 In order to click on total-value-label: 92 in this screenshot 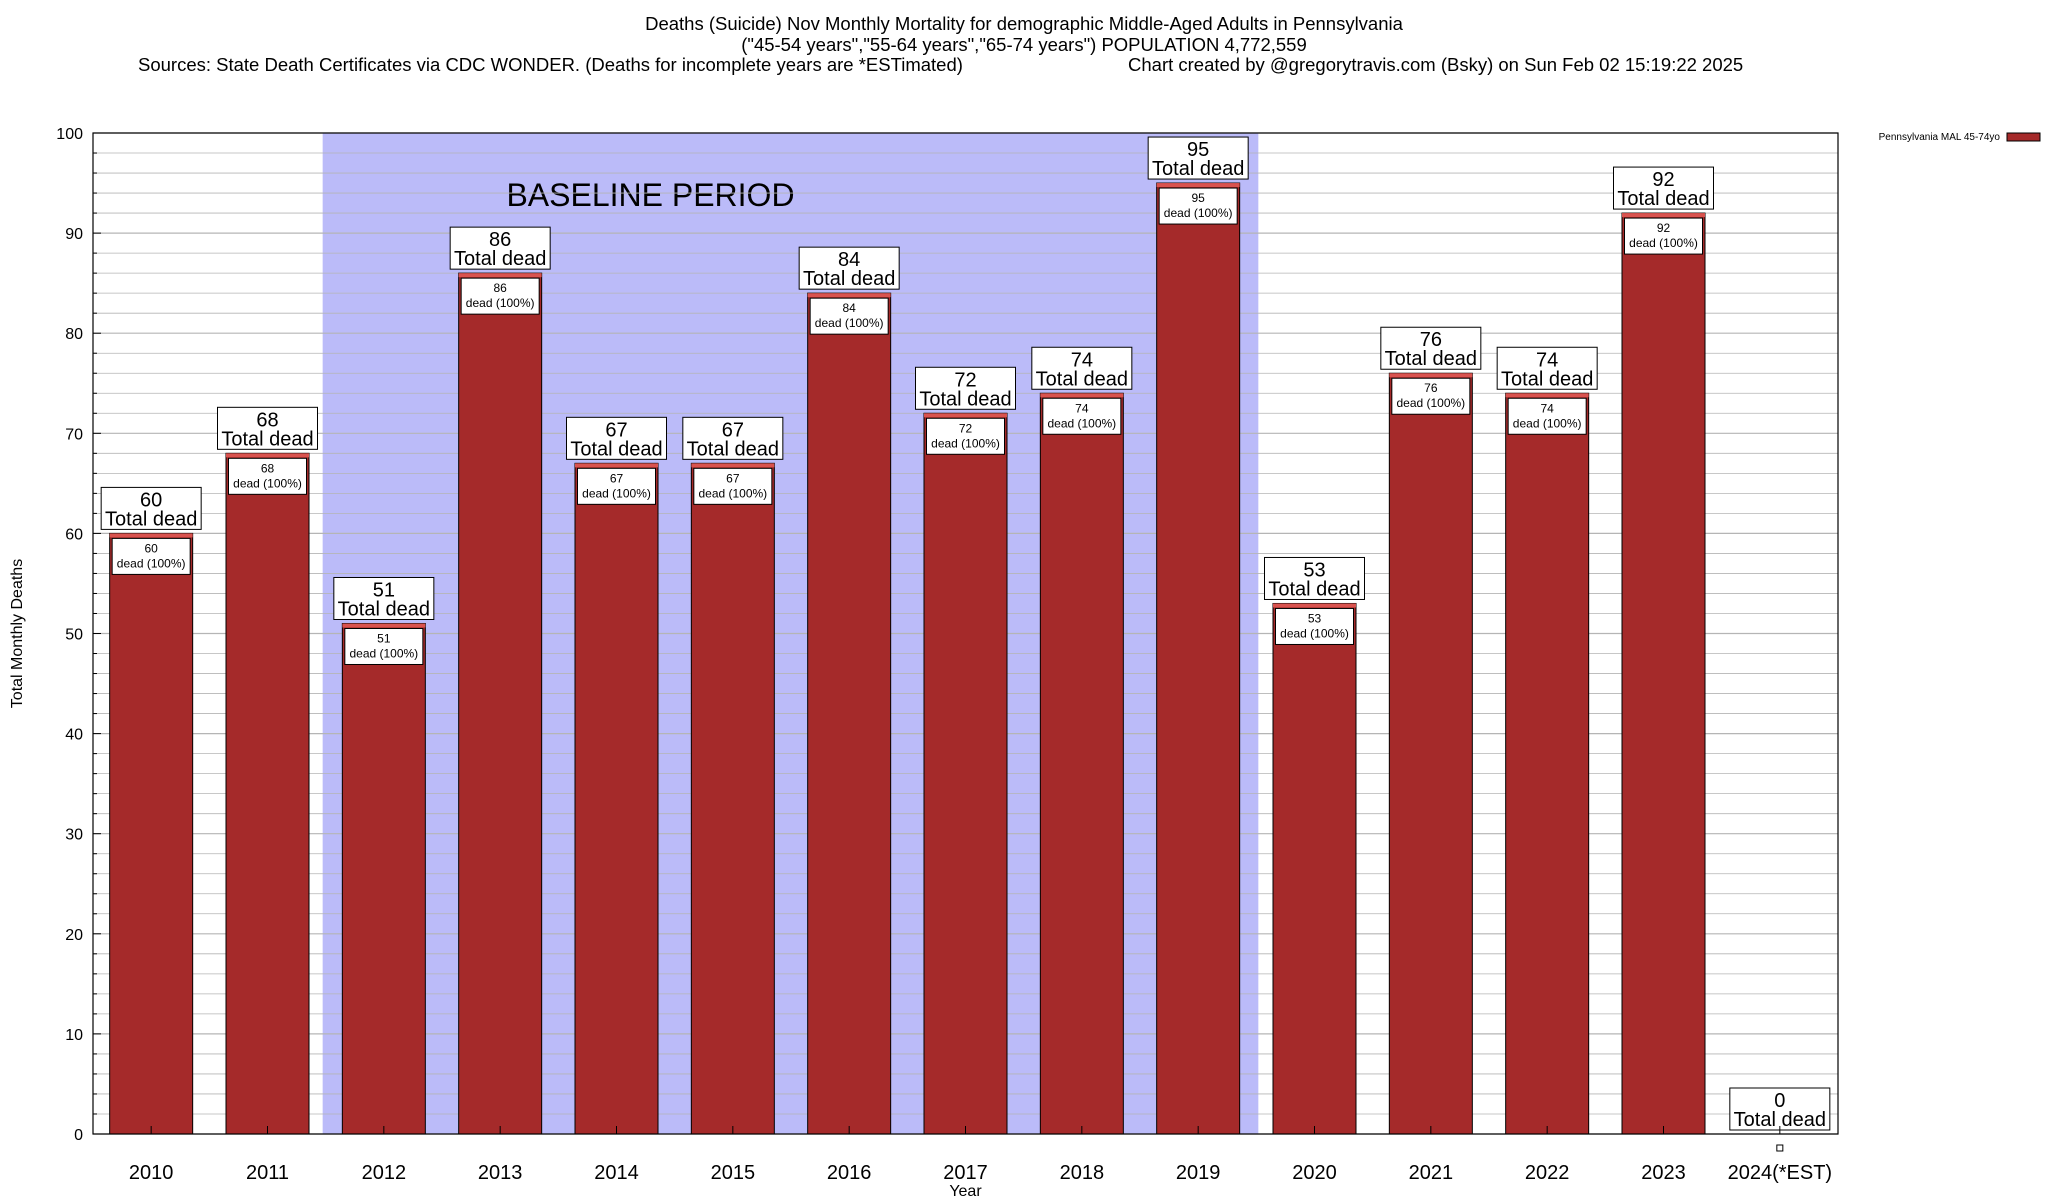, I will do `click(1663, 180)`.